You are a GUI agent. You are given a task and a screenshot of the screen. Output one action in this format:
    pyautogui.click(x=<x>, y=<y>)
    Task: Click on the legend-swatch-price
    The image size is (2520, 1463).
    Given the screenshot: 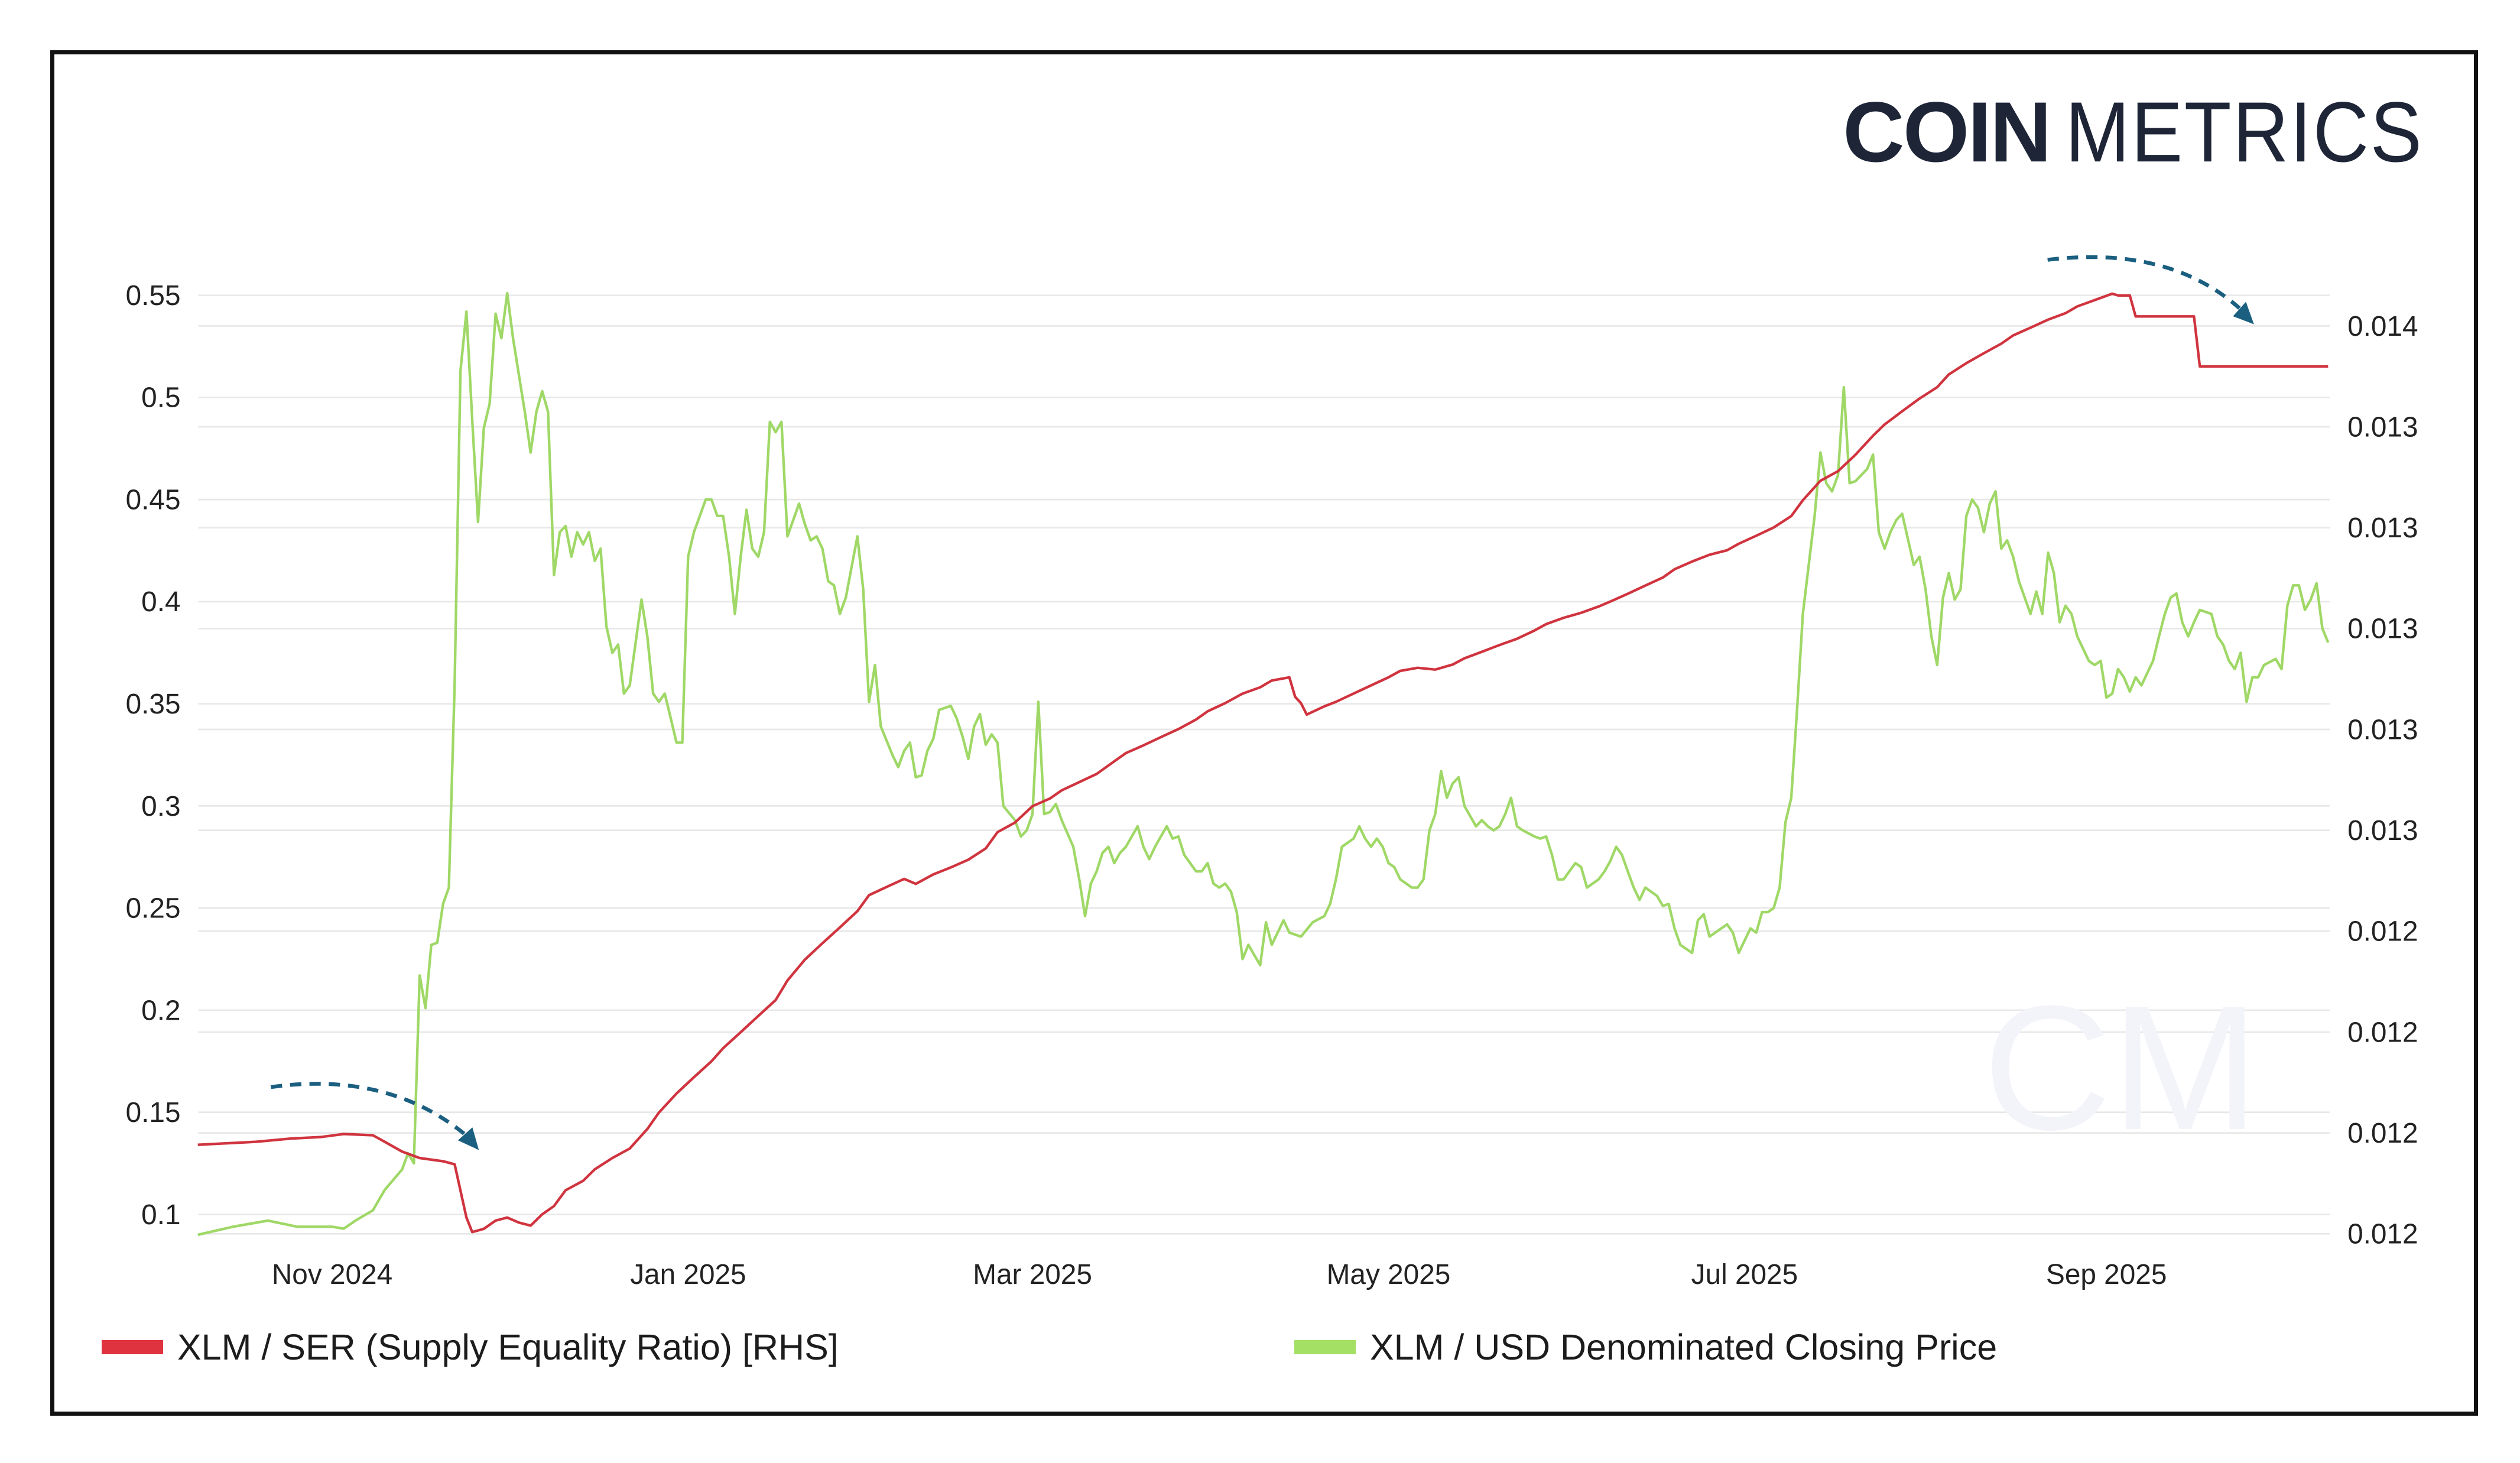 What is the action you would take?
    pyautogui.click(x=1325, y=1347)
    